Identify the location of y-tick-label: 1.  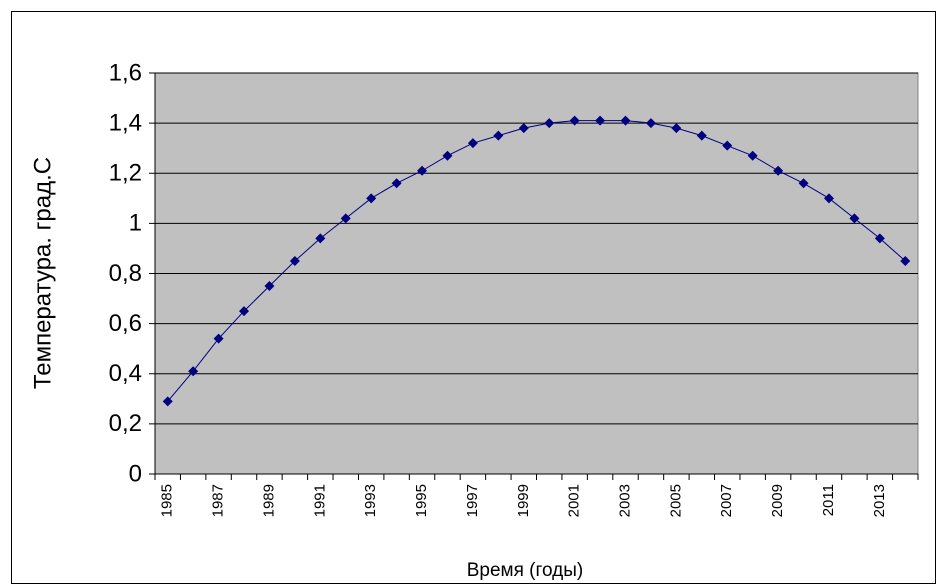
(135, 223).